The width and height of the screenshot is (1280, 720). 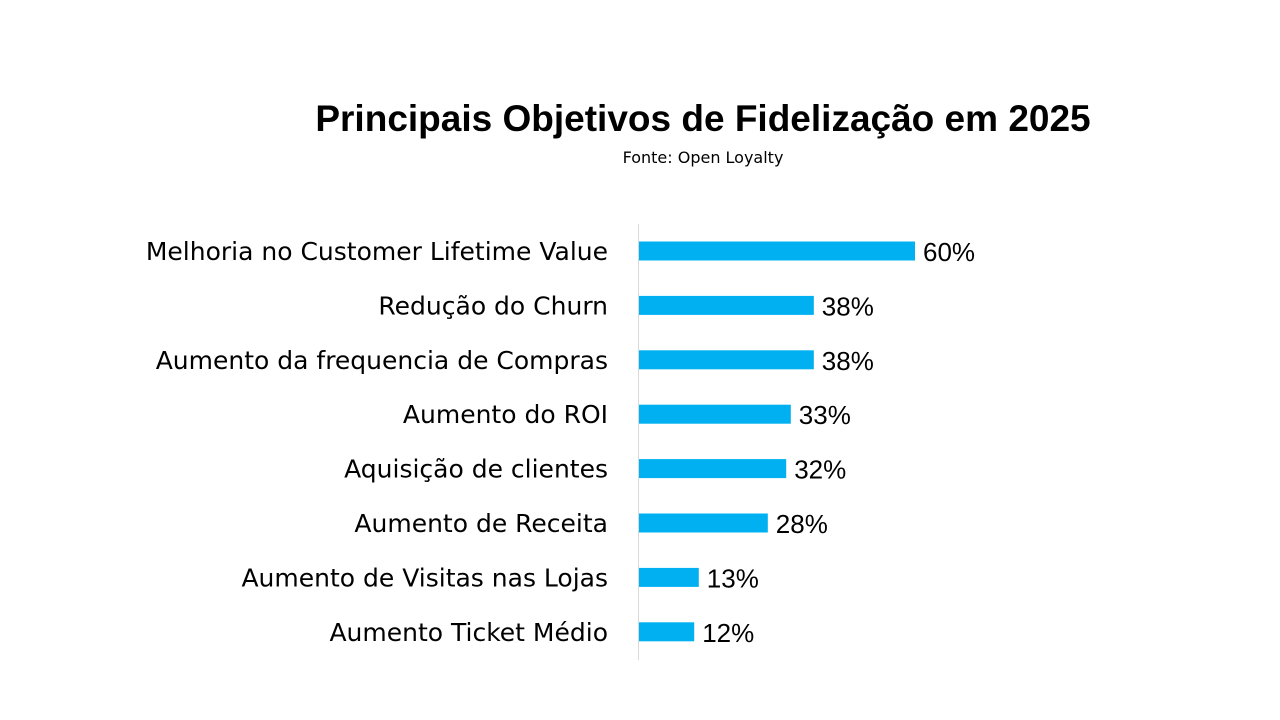 What do you see at coordinates (703, 157) in the screenshot?
I see `chart-subtitle: Fonte: Open Loyalty` at bounding box center [703, 157].